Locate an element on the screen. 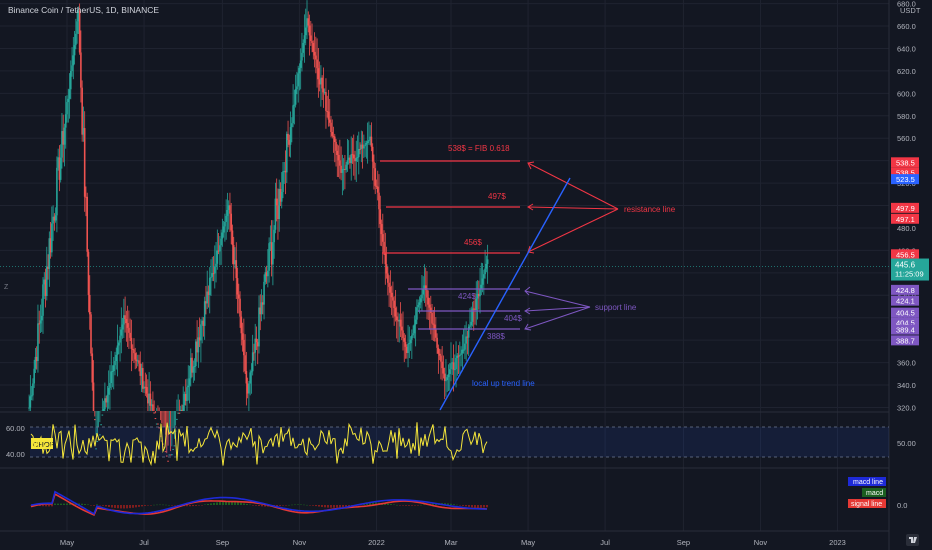 This screenshot has width=932, height=550. chop-pane: 60.00 40.00 CHOP 50.00 is located at coordinates (461, 444).